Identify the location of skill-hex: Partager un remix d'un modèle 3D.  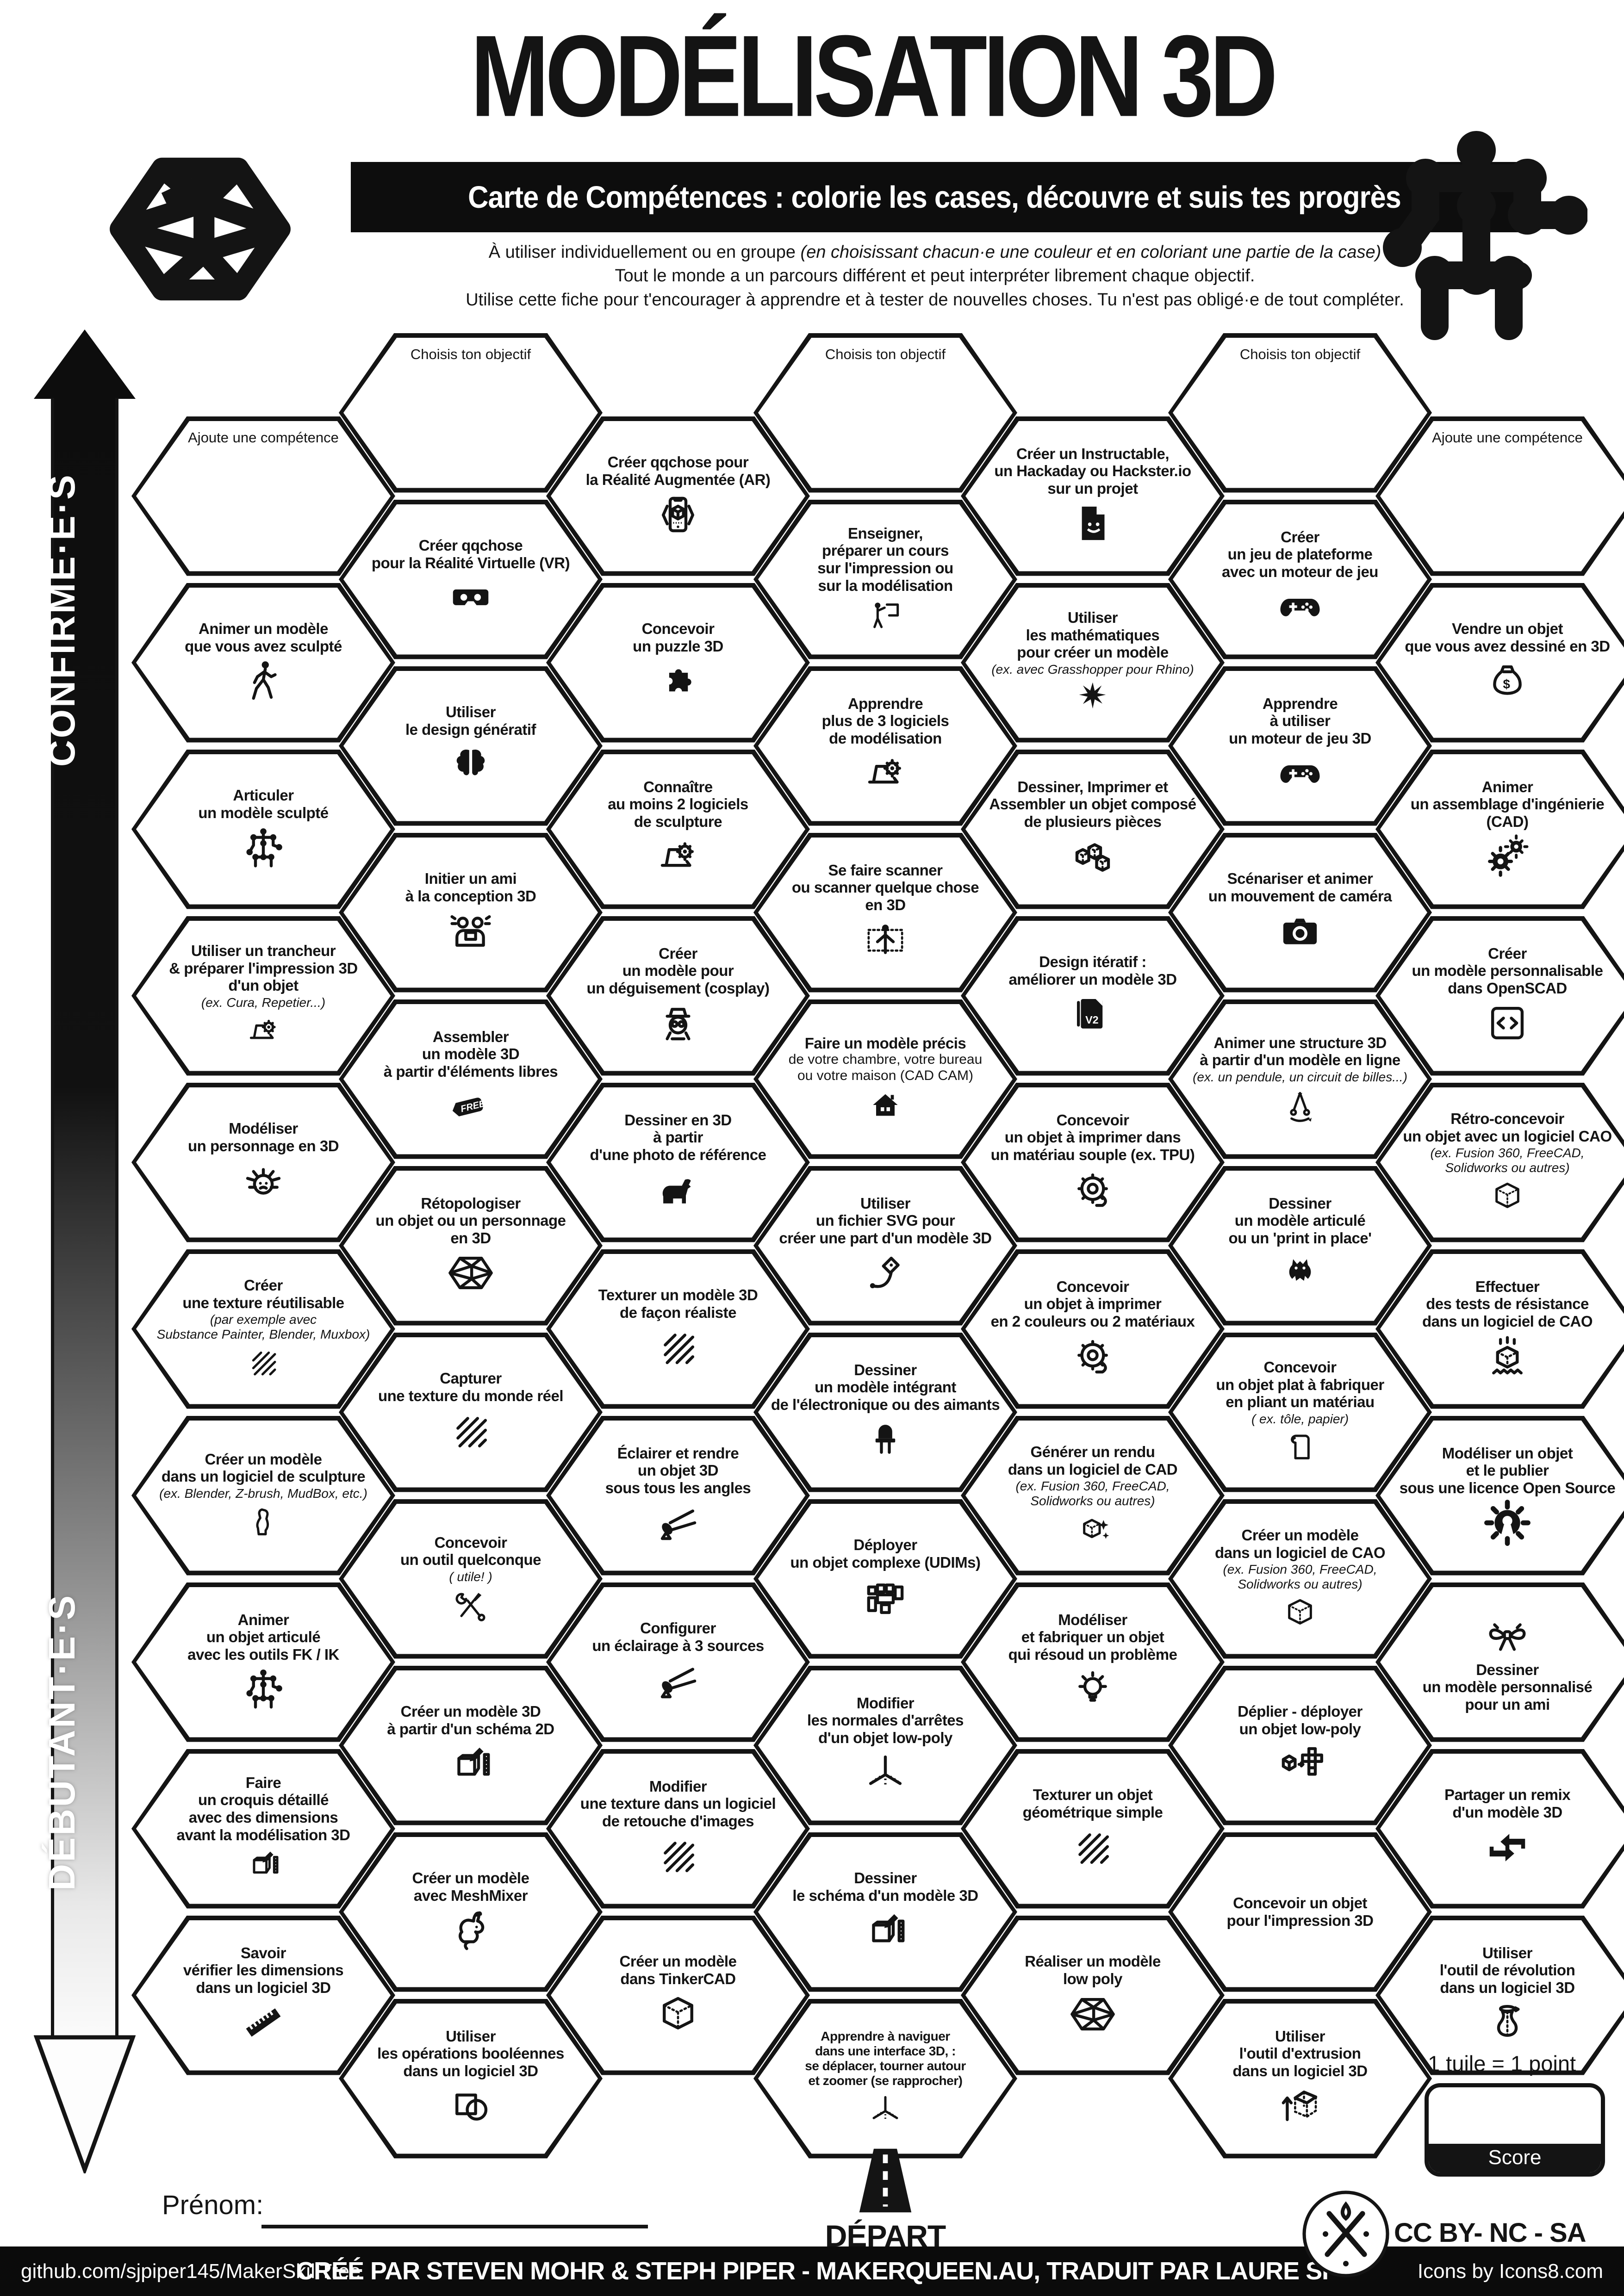
(1499, 1829).